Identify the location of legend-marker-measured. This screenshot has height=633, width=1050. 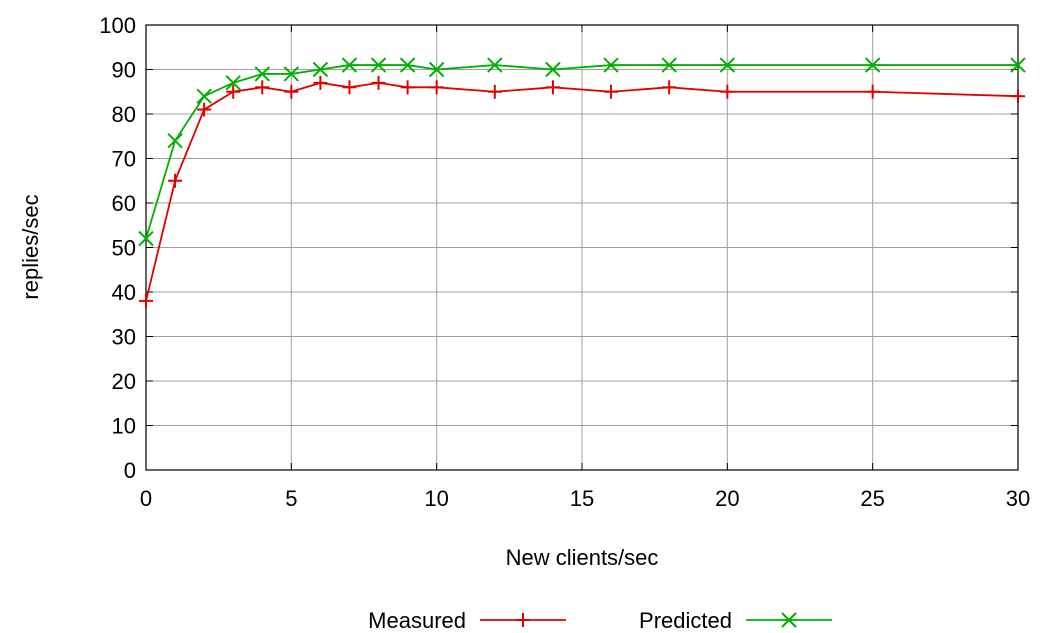
(523, 620).